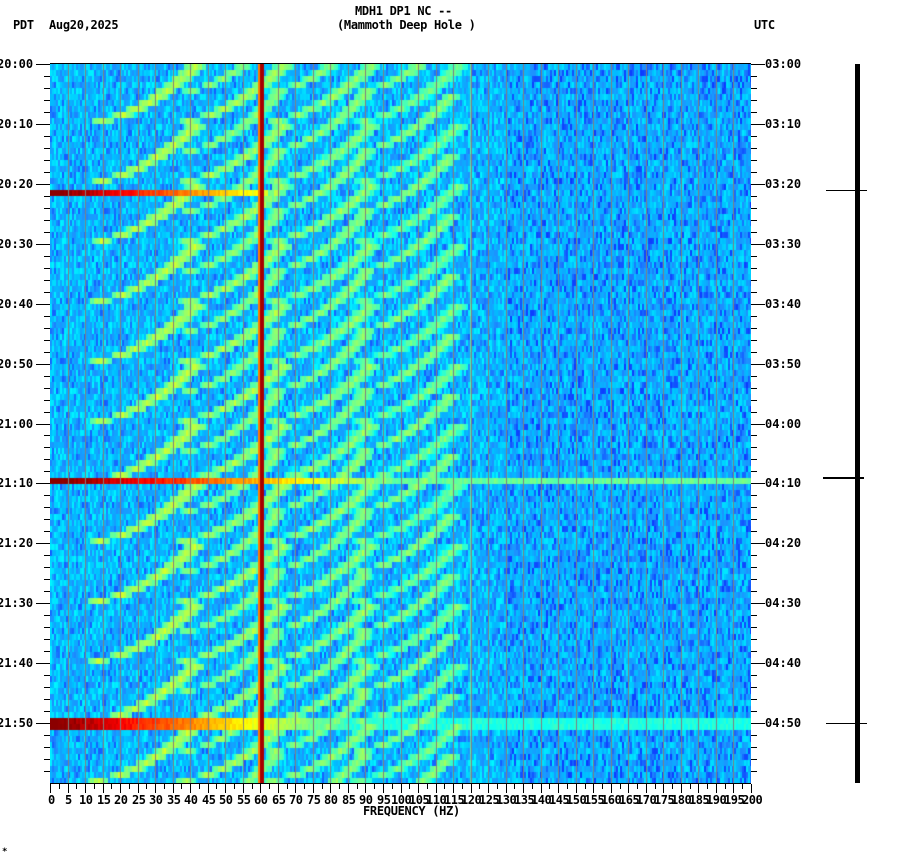  Describe the element at coordinates (384, 800) in the screenshot. I see `frequency-tick-label: 95` at that location.